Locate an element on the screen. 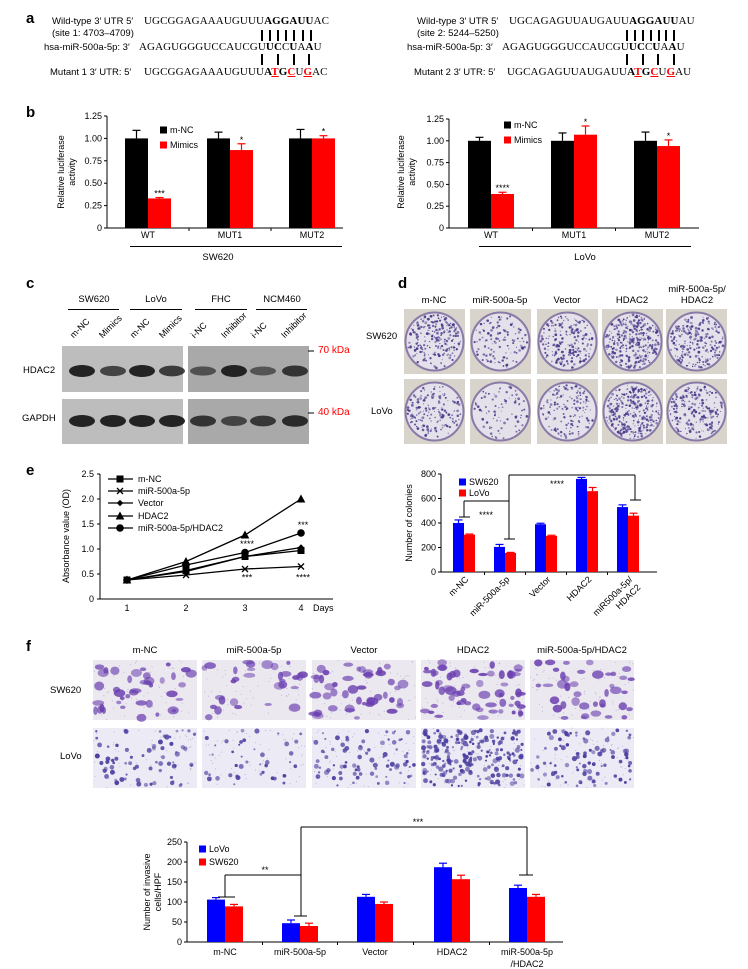 Image resolution: width=748 pixels, height=969 pixels. band-hdac2 is located at coordinates (113, 371).